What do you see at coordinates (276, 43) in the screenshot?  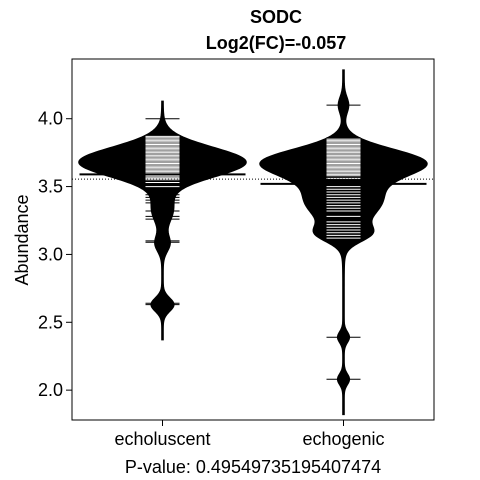 I see `chart-subtitle: Log2(FC)=-0.057` at bounding box center [276, 43].